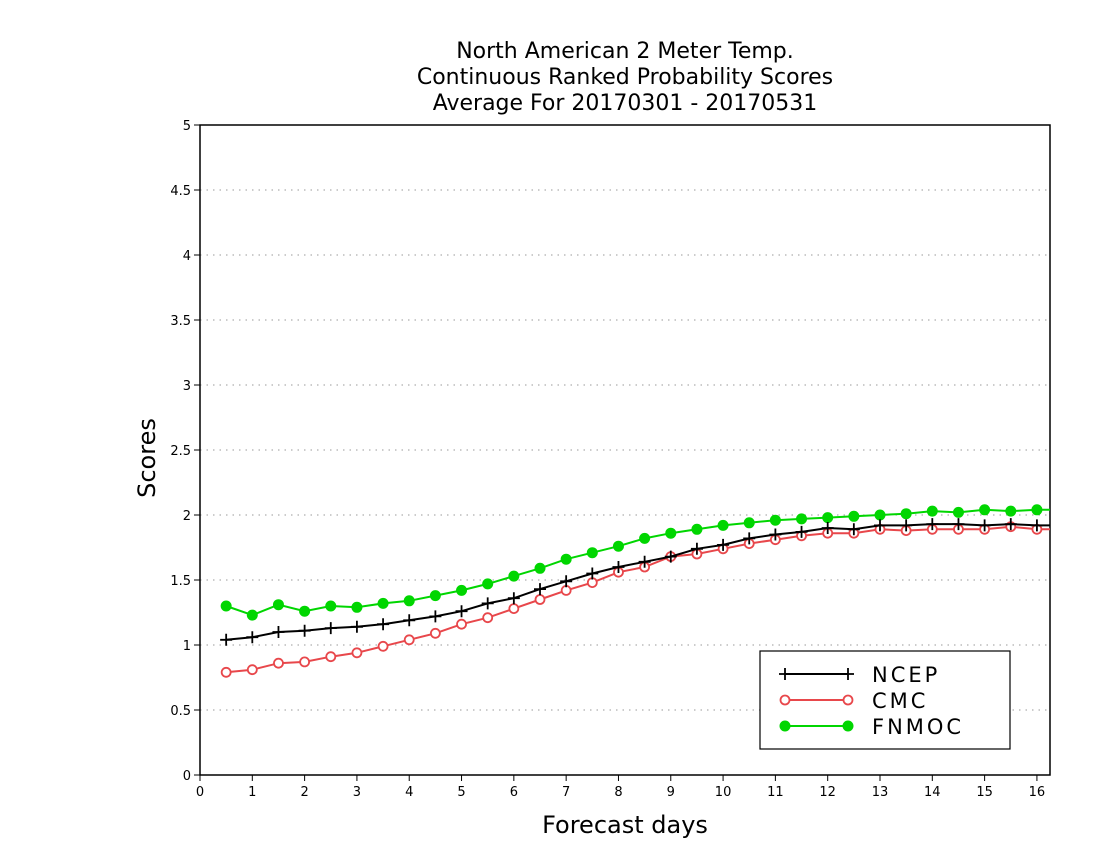  Describe the element at coordinates (187, 516) in the screenshot. I see `y-tick-label: 2` at that location.